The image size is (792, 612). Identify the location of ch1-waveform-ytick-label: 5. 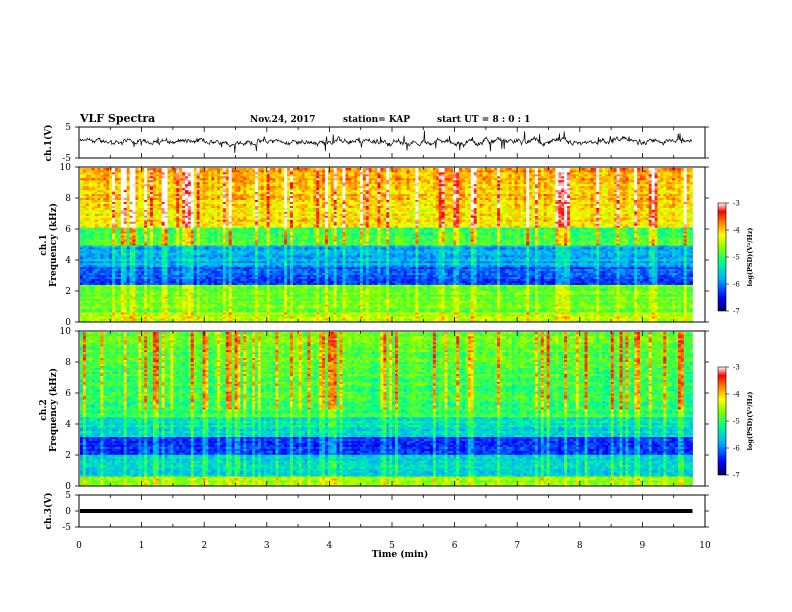
(68, 128).